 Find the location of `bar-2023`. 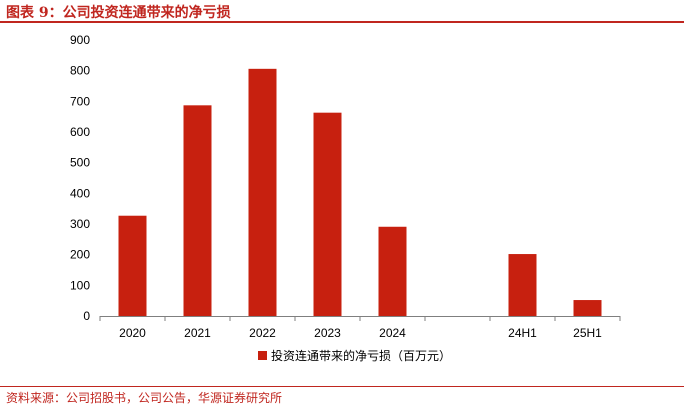

bar-2023 is located at coordinates (327, 214).